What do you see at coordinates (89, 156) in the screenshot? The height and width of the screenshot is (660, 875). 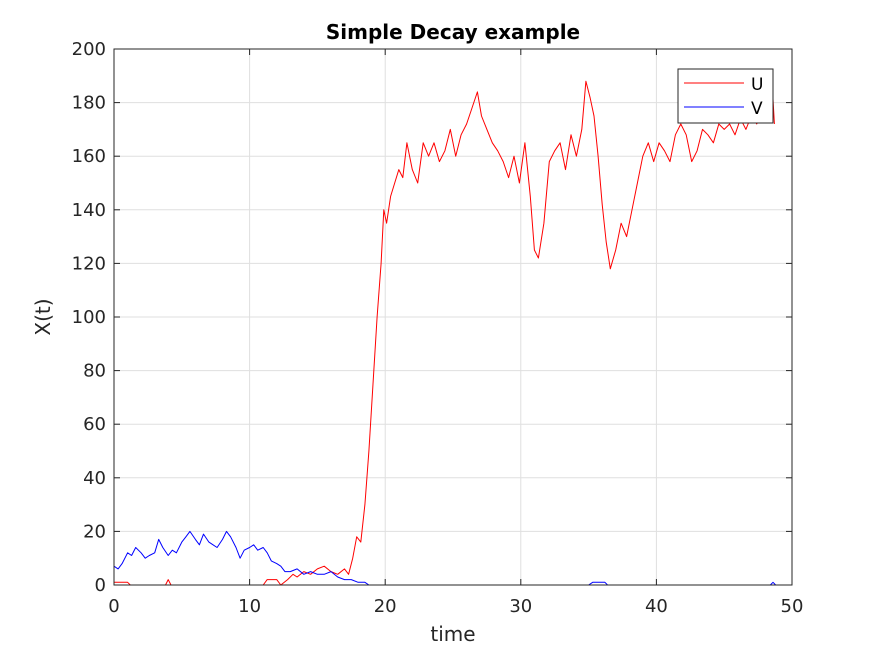 I see `y-tick-label: 160` at bounding box center [89, 156].